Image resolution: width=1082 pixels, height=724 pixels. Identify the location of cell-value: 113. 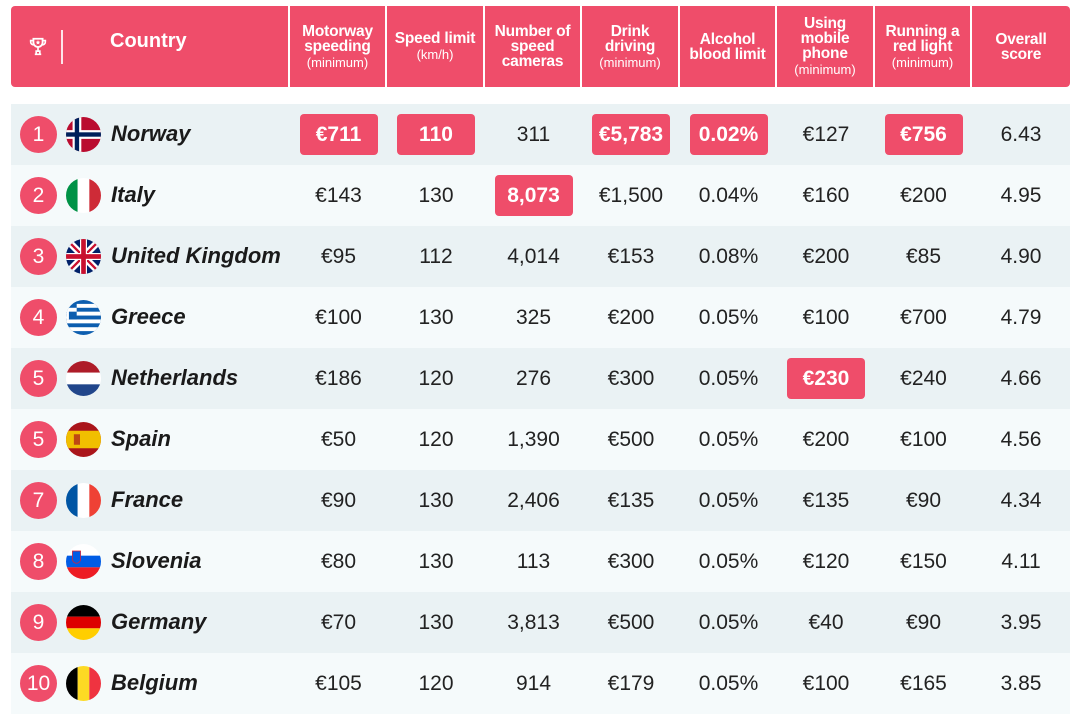
(533, 561).